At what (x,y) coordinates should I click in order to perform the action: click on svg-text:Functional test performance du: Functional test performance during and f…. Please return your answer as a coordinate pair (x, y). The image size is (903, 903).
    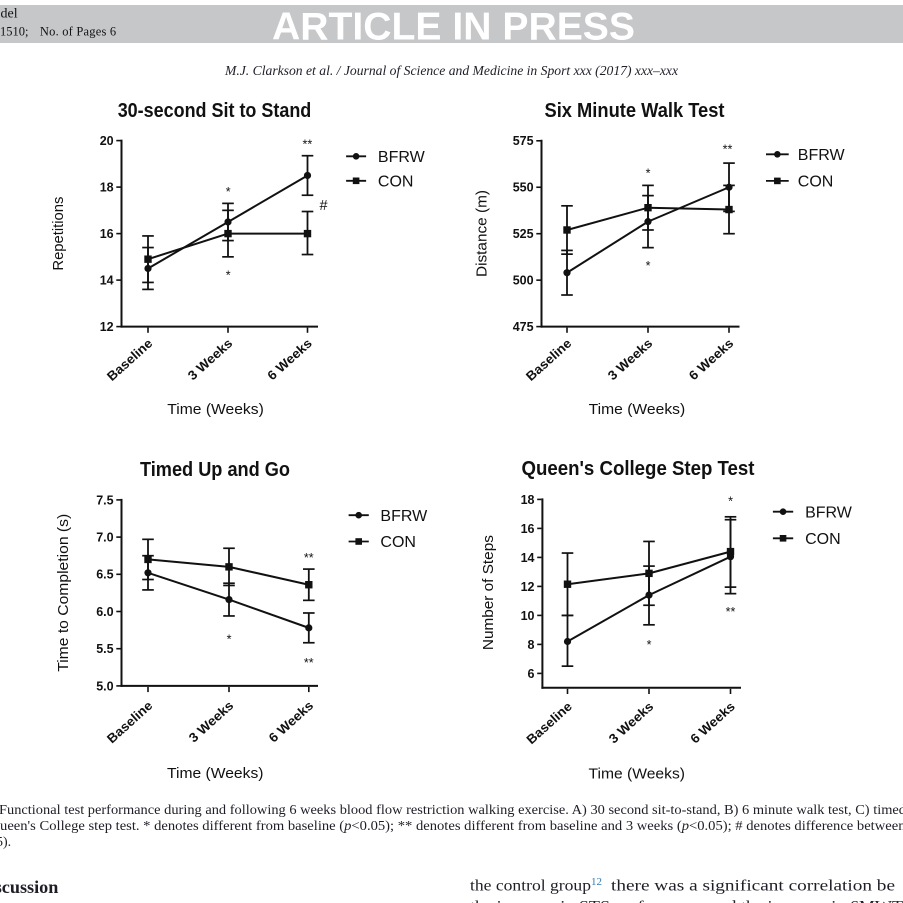
    Looking at the image, I should click on (451, 810).